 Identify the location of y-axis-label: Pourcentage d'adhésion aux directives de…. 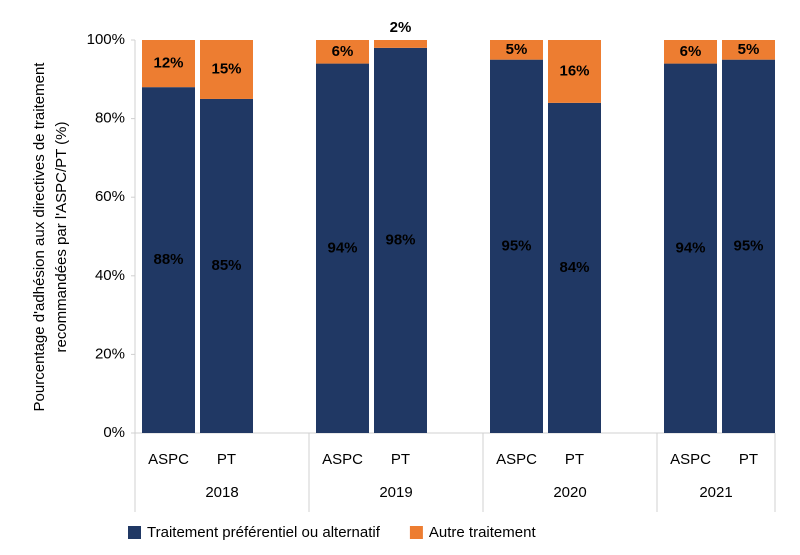
(39, 237).